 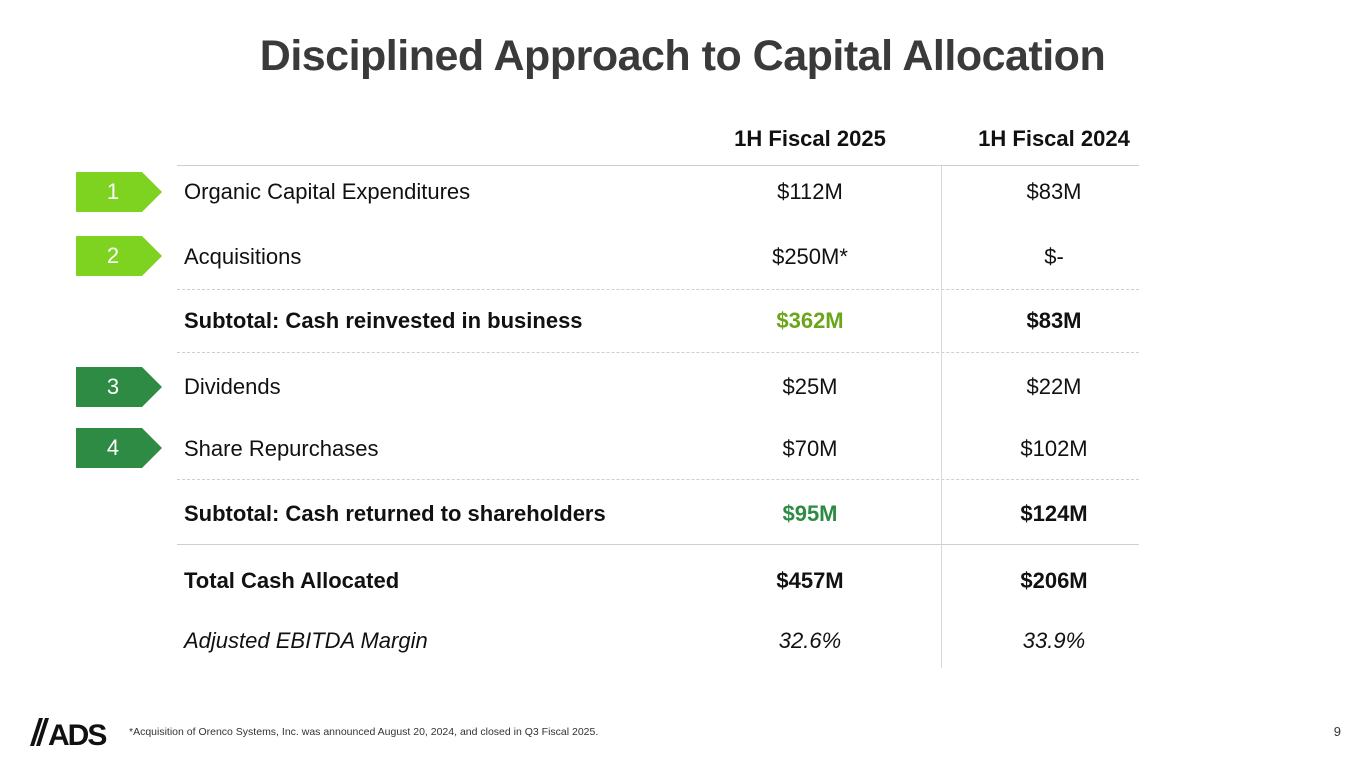 What do you see at coordinates (810, 386) in the screenshot?
I see `value-fy2025: $25M` at bounding box center [810, 386].